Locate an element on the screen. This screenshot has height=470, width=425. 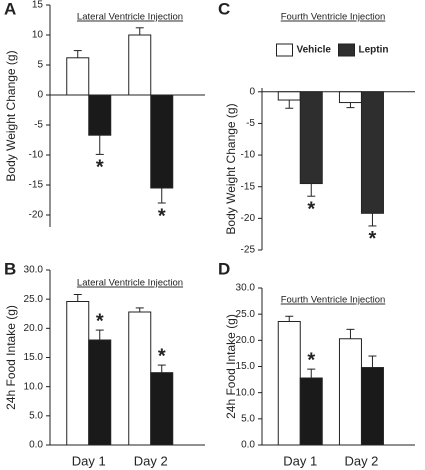
y-tick-label: 10 is located at coordinates (38, 35).